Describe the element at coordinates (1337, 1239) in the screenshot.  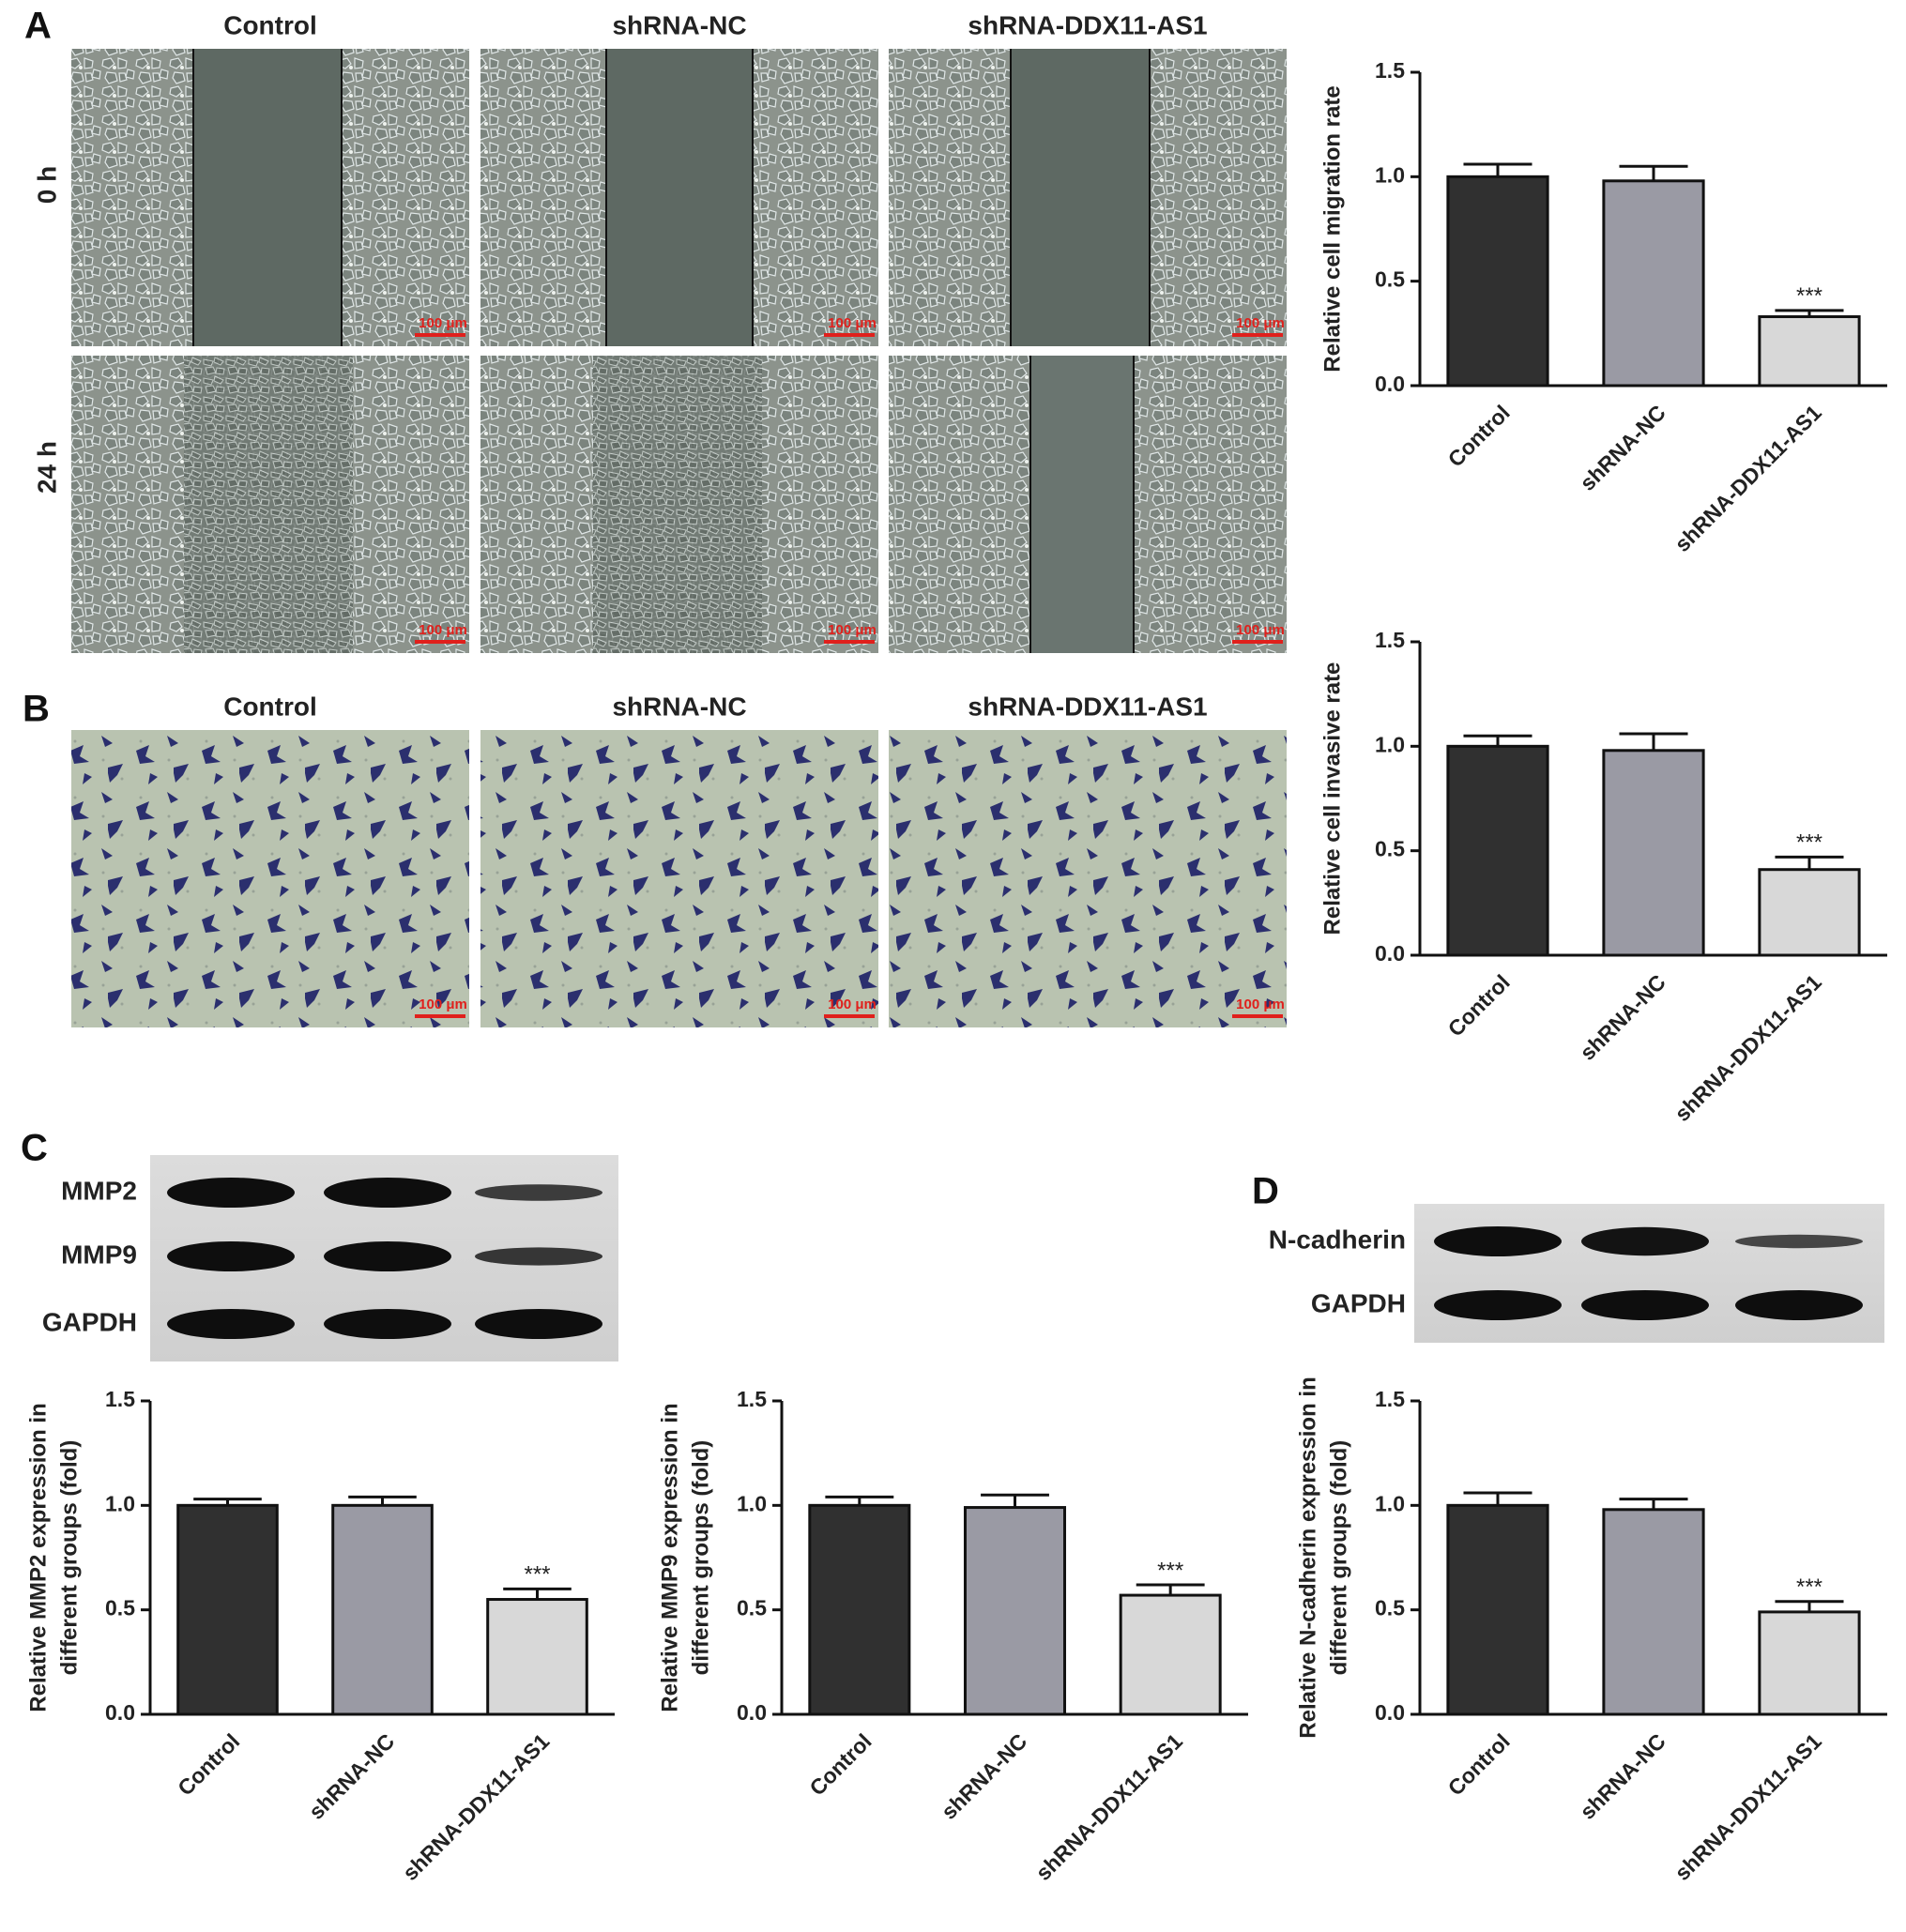
I see `blot-label: N-cadherin` at that location.